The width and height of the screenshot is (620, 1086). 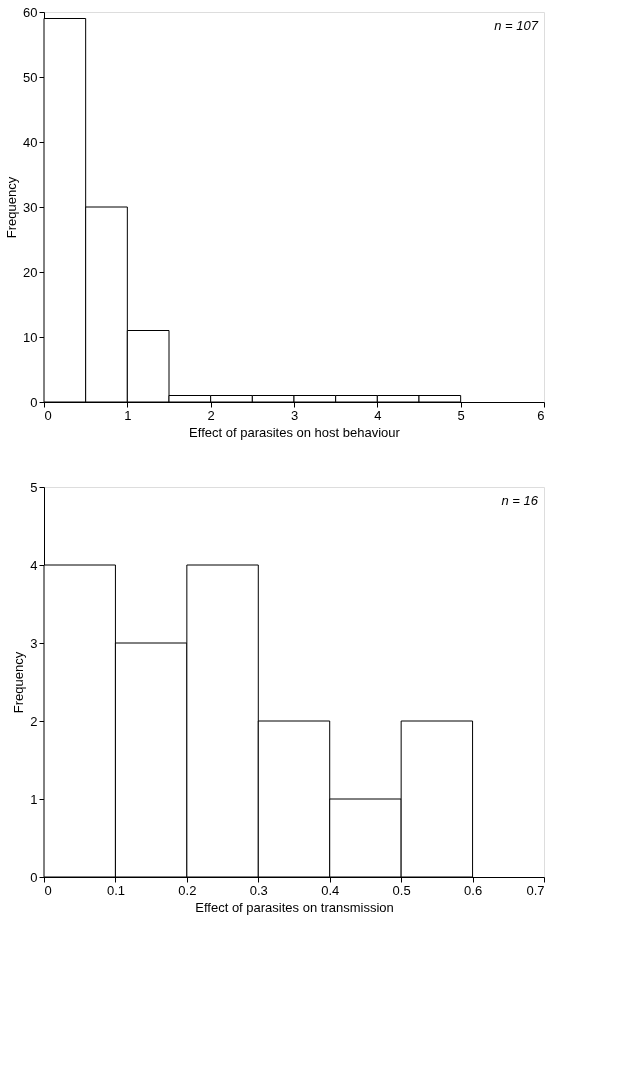 I want to click on y-tick-label: 60, so click(x=30, y=12).